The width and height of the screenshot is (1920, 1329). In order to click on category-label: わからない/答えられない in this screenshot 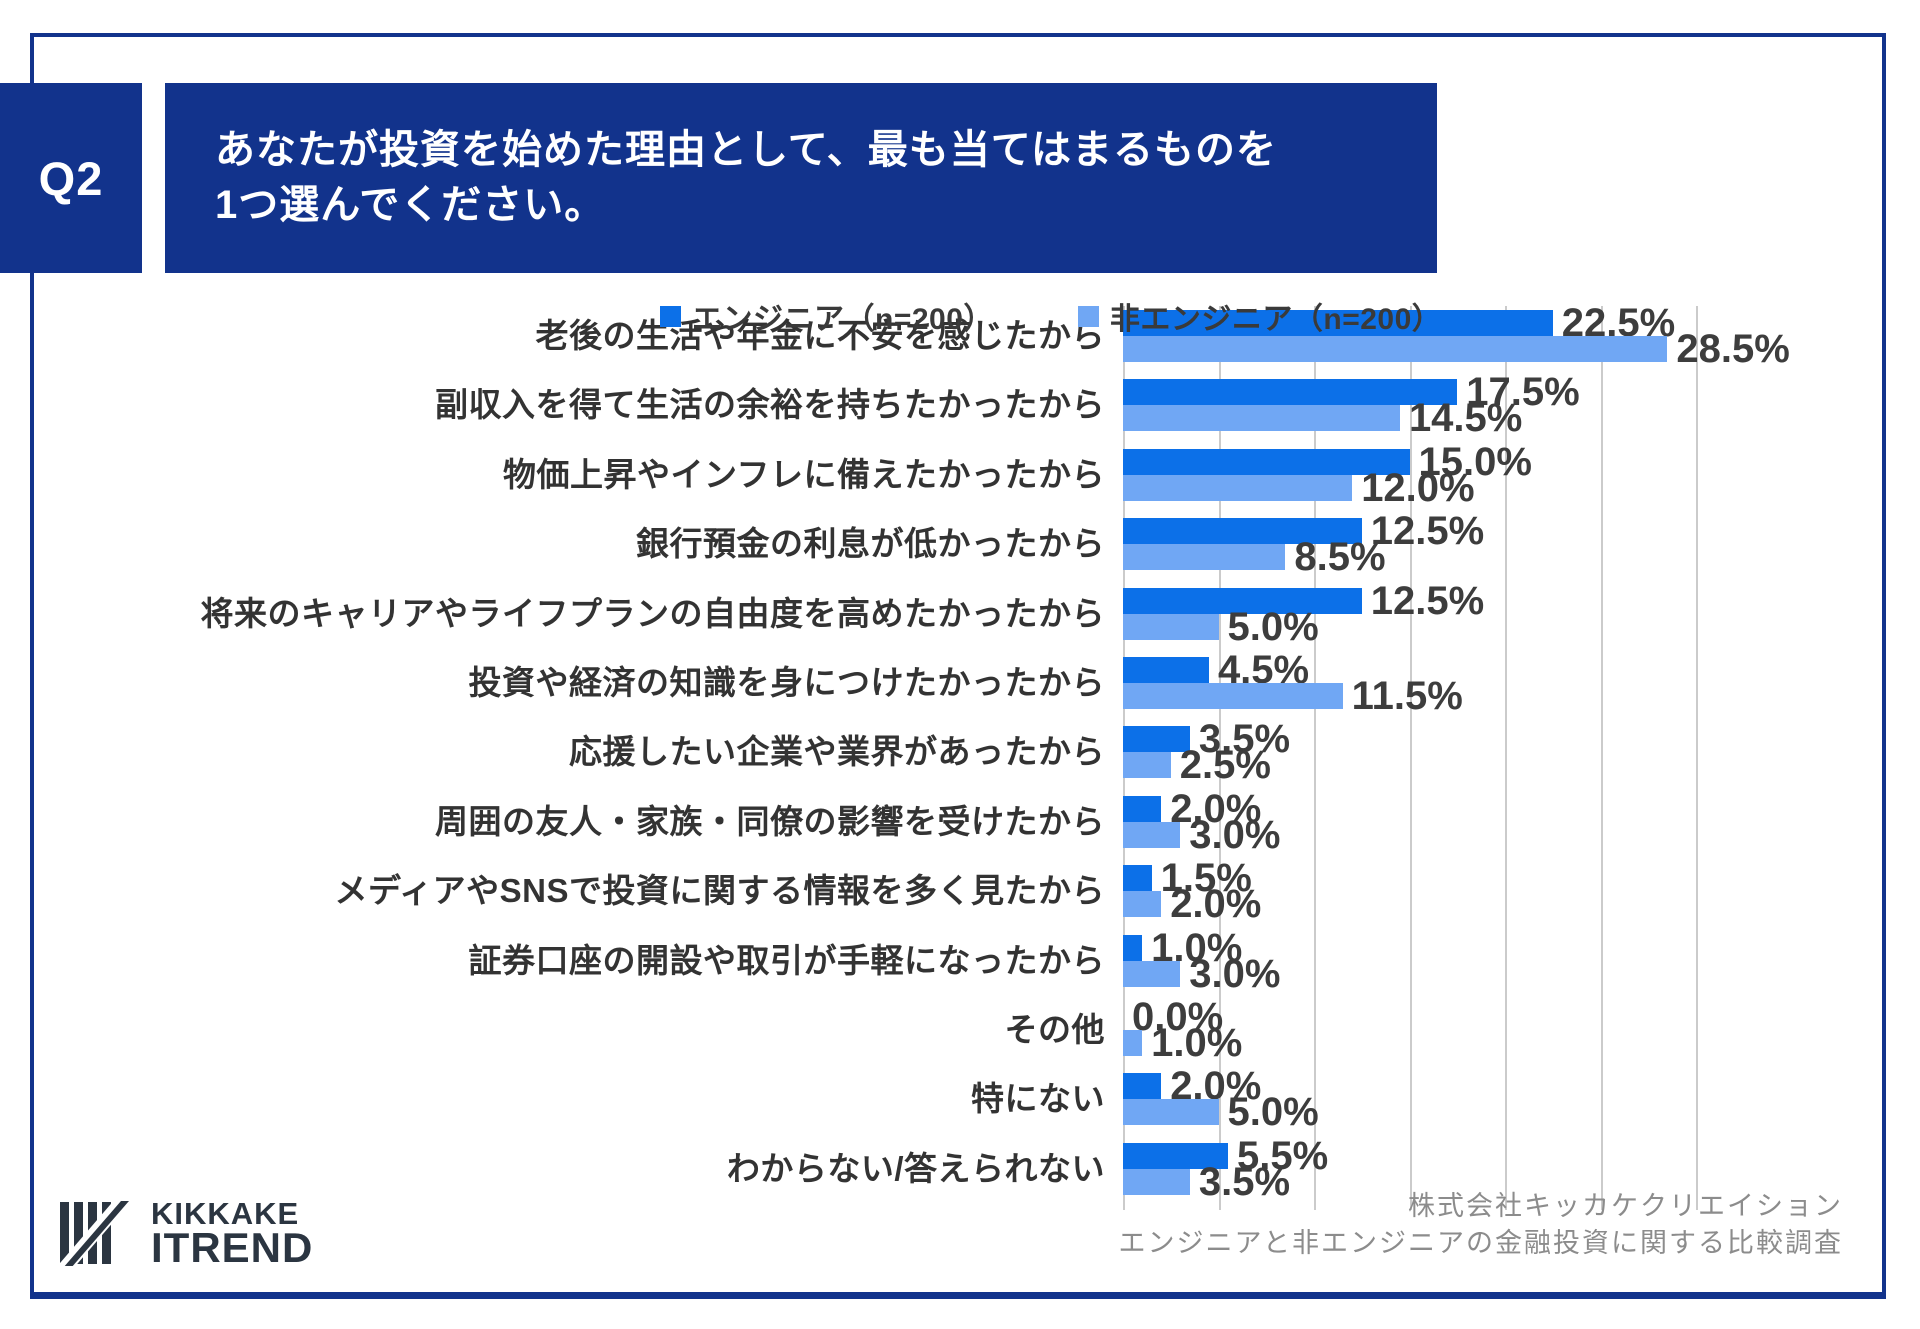, I will do `click(915, 1168)`.